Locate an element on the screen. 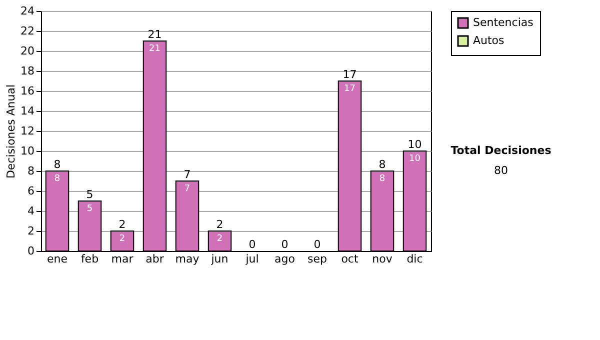 The width and height of the screenshot is (600, 340). data-label: 17 is located at coordinates (350, 89).